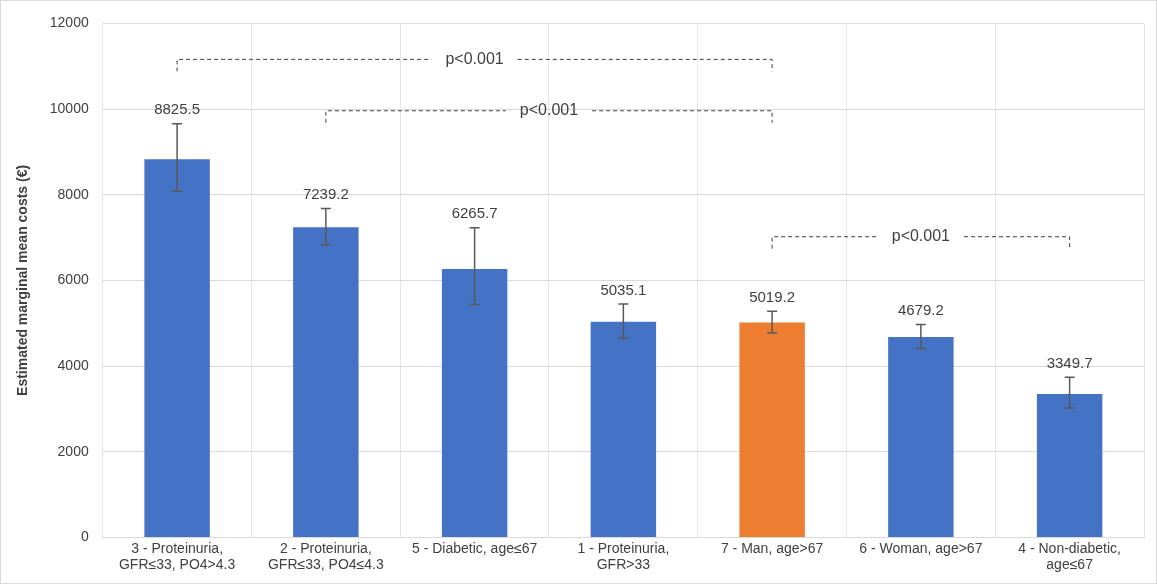 This screenshot has width=1157, height=584. I want to click on data-label: 3349.7, so click(1069, 362).